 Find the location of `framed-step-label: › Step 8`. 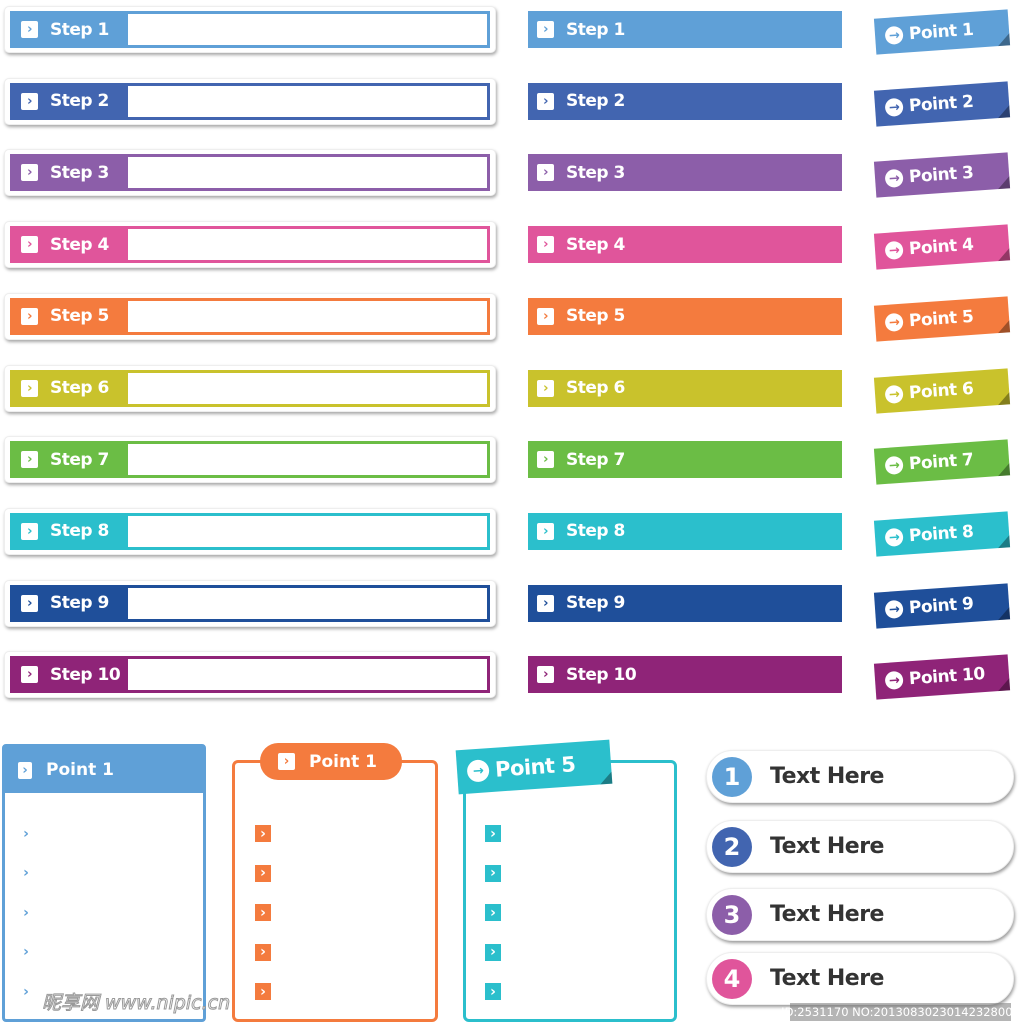

framed-step-label: › Step 8 is located at coordinates (70, 531).